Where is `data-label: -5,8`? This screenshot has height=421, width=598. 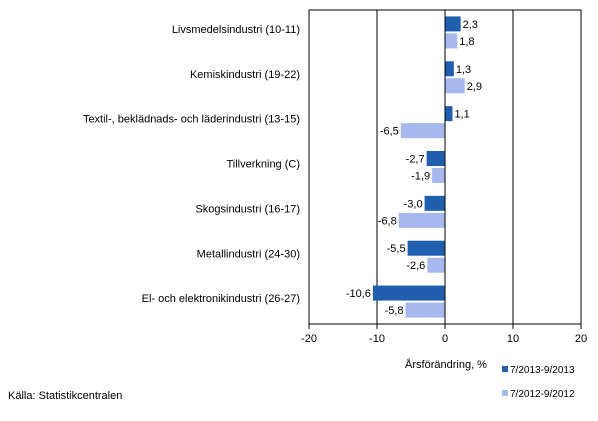 data-label: -5,8 is located at coordinates (394, 311).